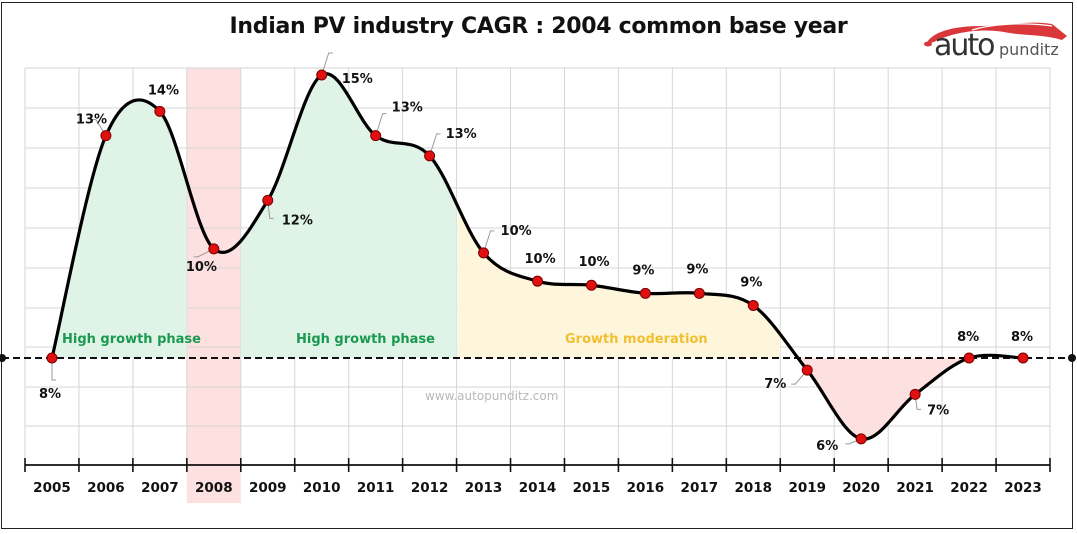  What do you see at coordinates (484, 488) in the screenshot?
I see `x-tick-label-2013: 2013` at bounding box center [484, 488].